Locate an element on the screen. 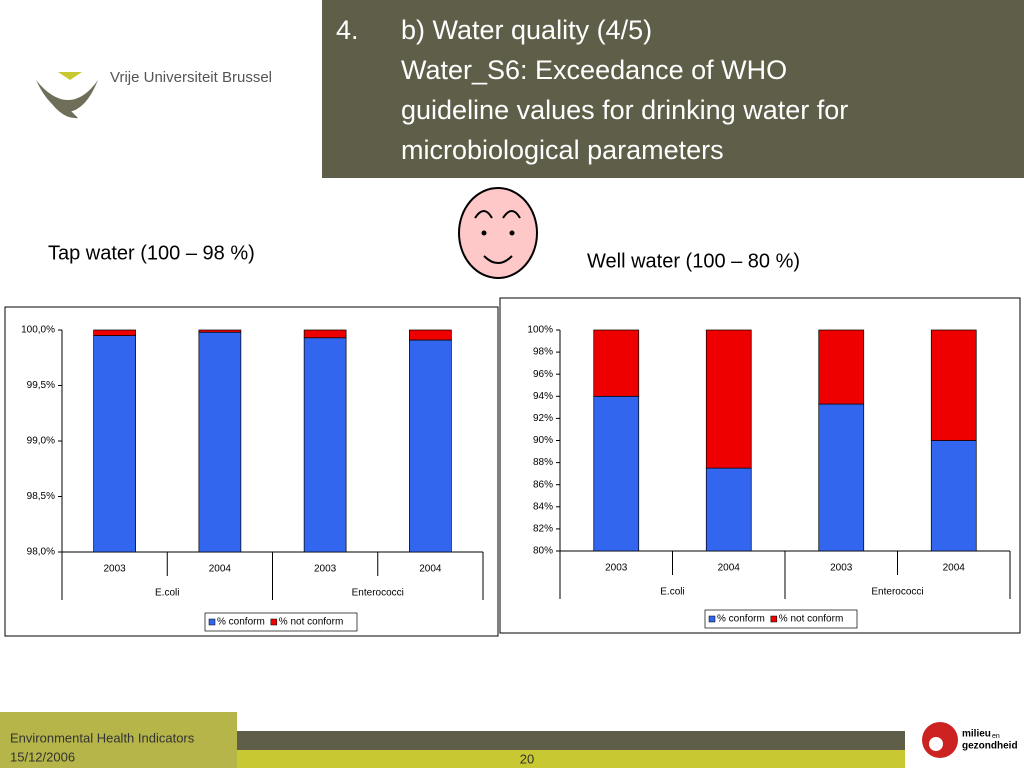 The width and height of the screenshot is (1024, 773). y-tick-label: 98,5% is located at coordinates (41, 496).